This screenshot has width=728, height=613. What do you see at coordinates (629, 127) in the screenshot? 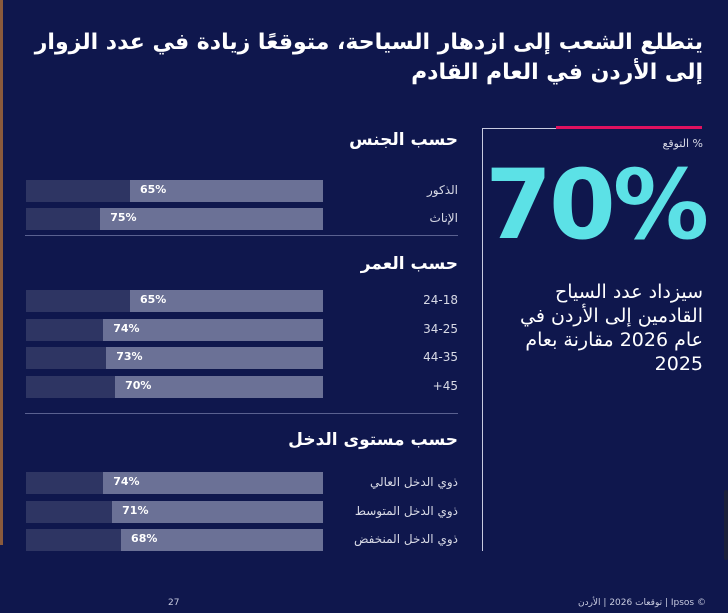
I see `accent-line` at bounding box center [629, 127].